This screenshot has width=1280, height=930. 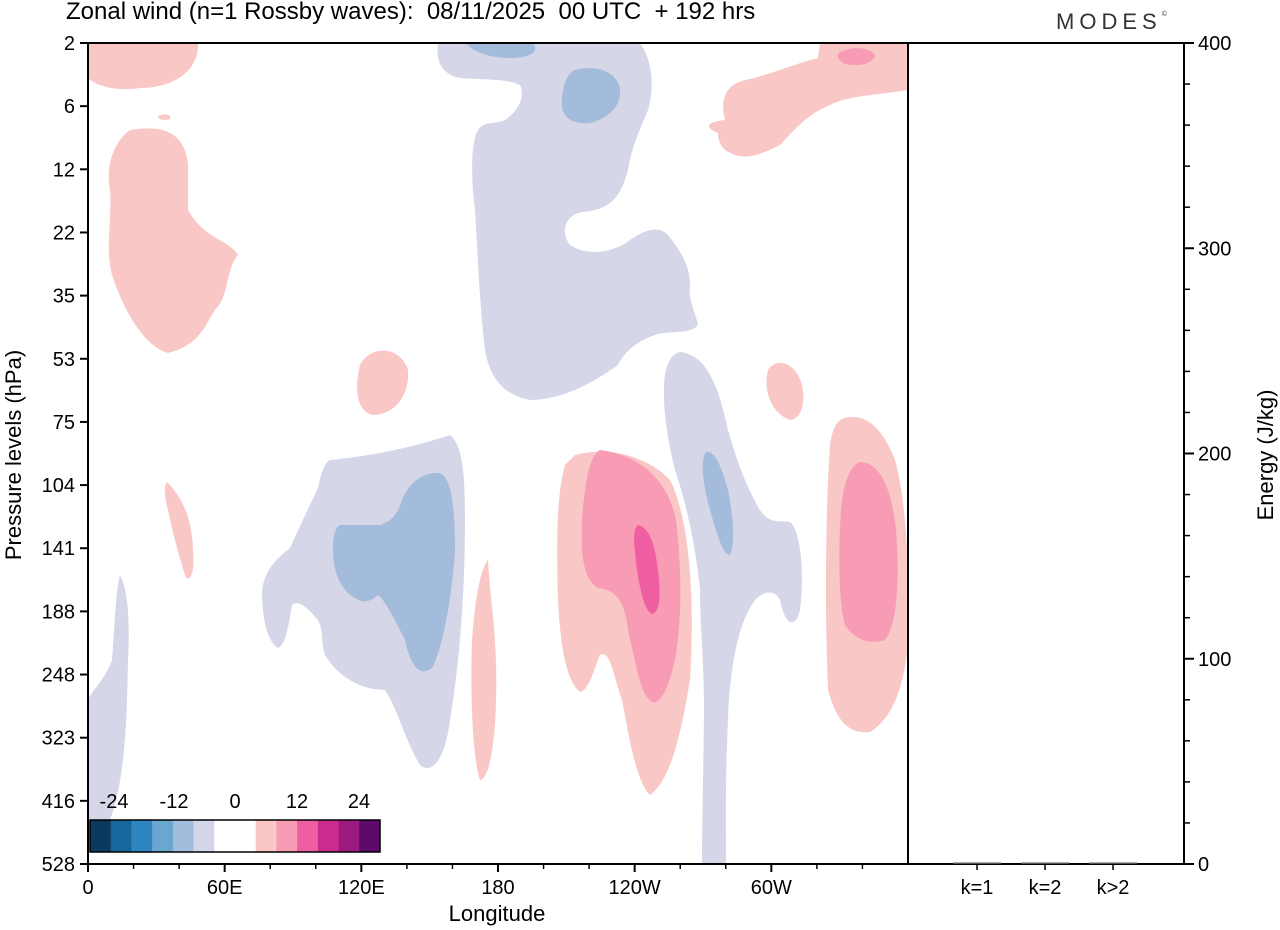 I want to click on x-tick-label: 180, so click(x=497, y=888).